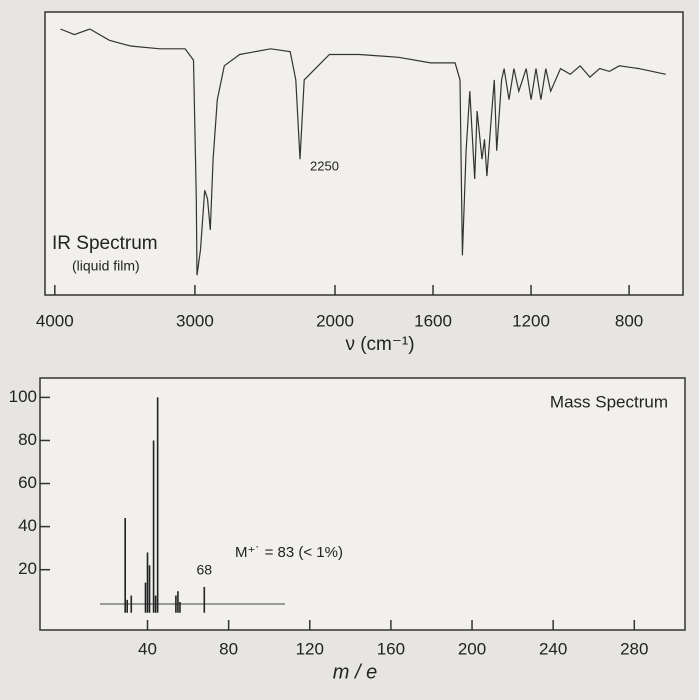 Image resolution: width=699 pixels, height=700 pixels. I want to click on x-tick-label: 160, so click(391, 648).